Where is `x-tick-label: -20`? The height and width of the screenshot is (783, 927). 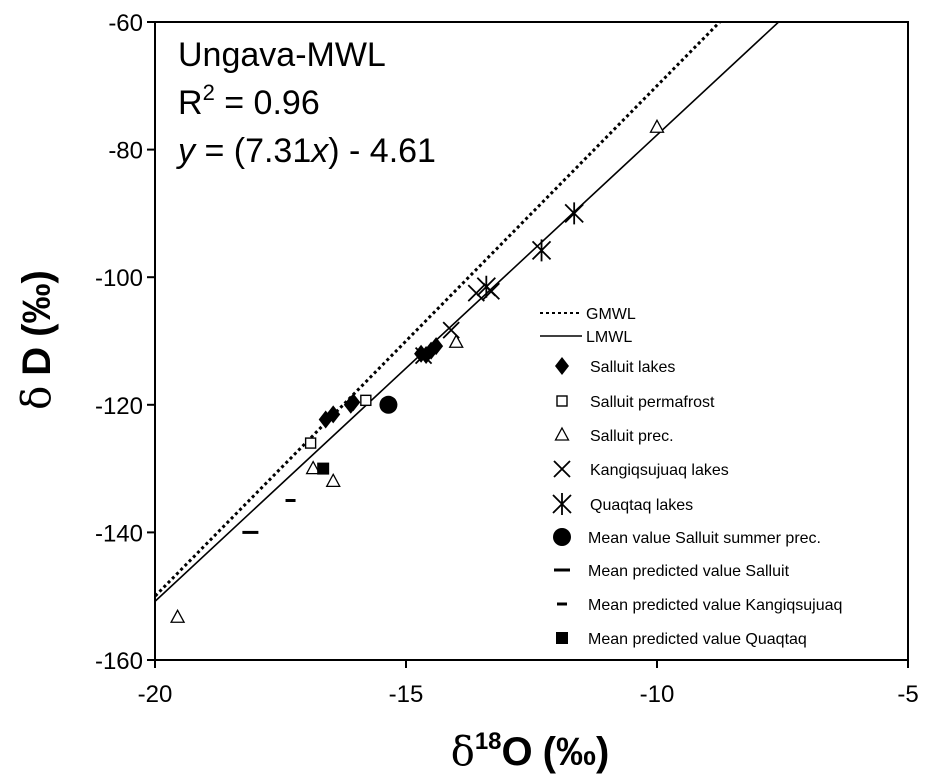 x-tick-label: -20 is located at coordinates (155, 694).